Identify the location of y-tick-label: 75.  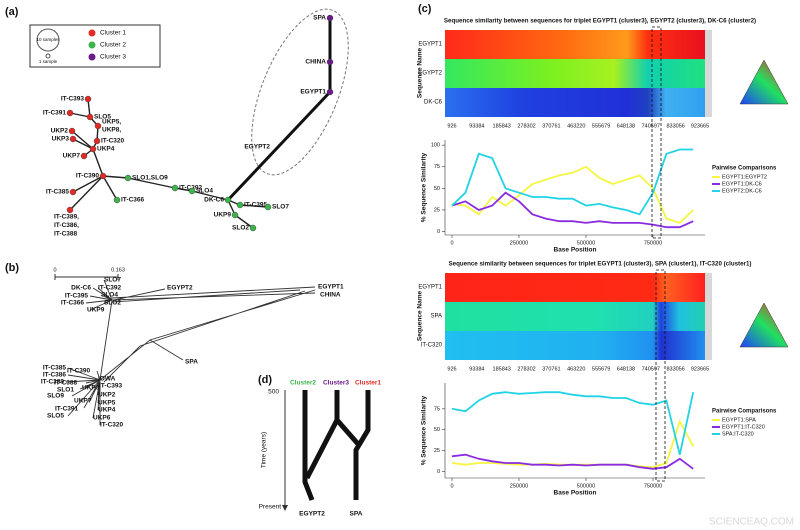
(437, 409).